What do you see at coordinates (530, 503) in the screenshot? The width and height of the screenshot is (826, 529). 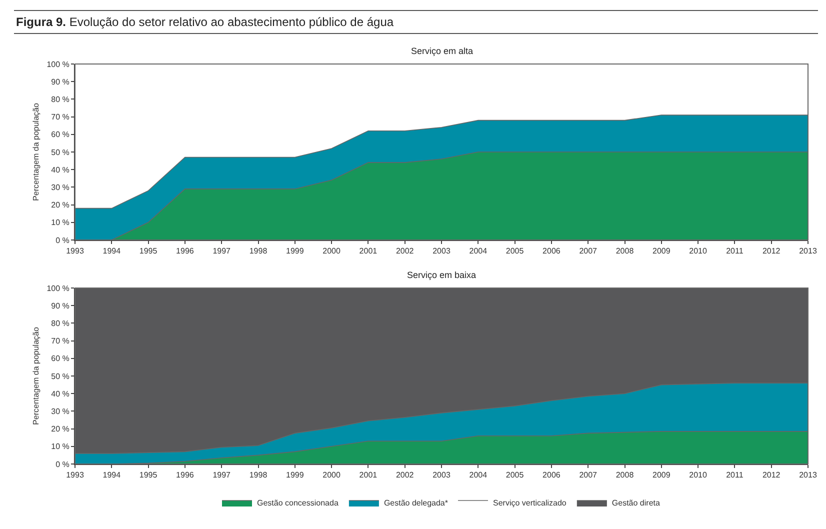 I see `legend-label: Serviço verticalizado` at bounding box center [530, 503].